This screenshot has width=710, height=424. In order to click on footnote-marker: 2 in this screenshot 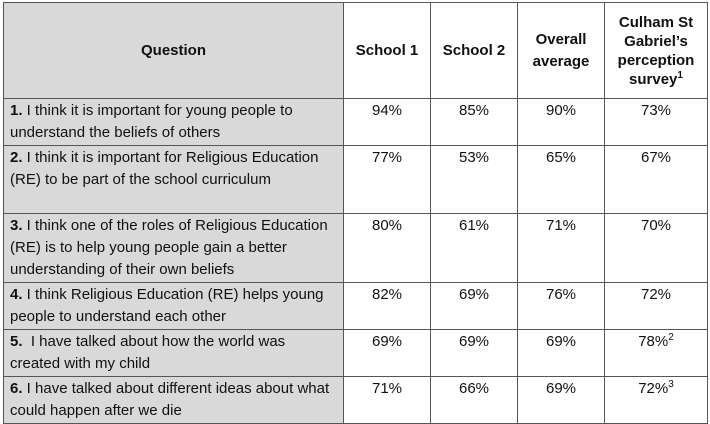, I will do `click(671, 337)`.